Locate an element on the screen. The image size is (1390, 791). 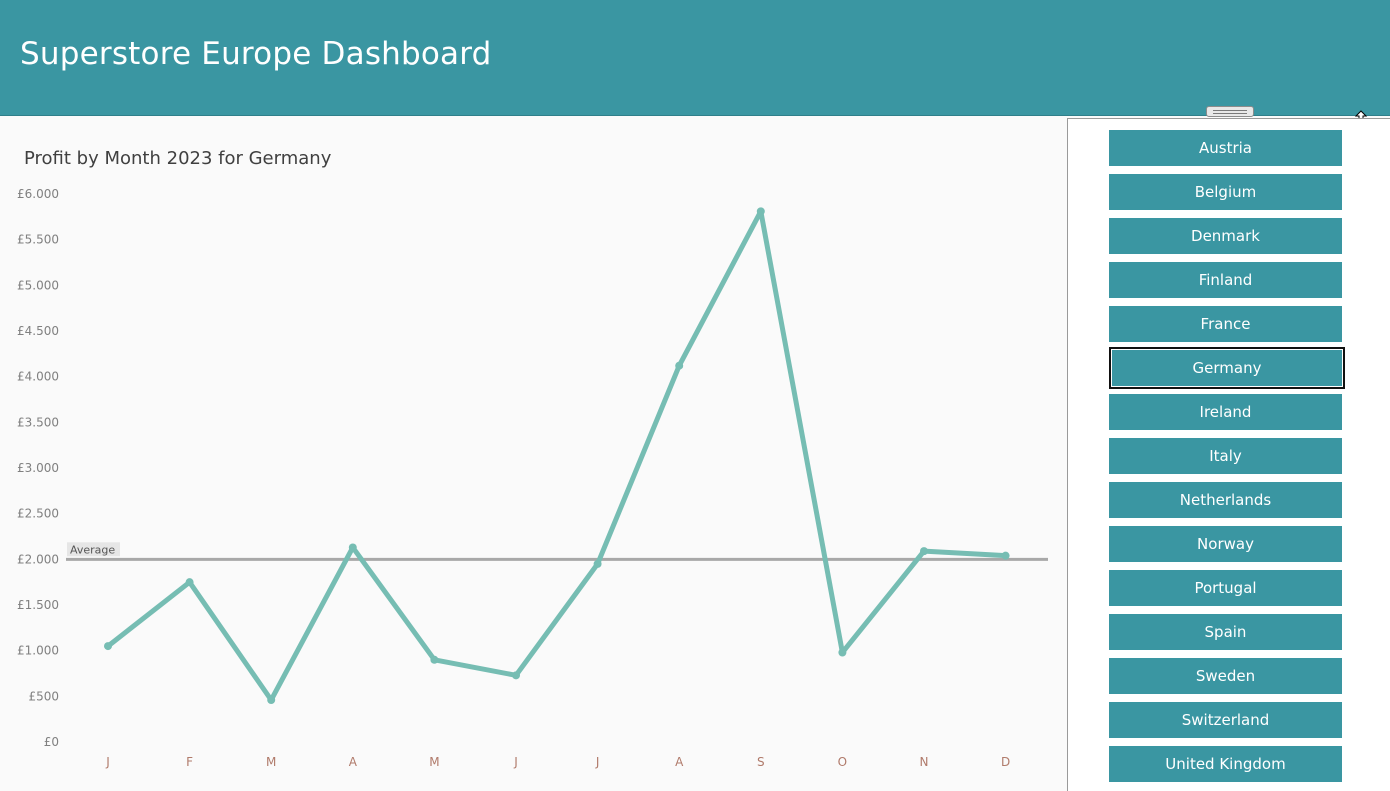
grip-handle-icon is located at coordinates (1230, 111).